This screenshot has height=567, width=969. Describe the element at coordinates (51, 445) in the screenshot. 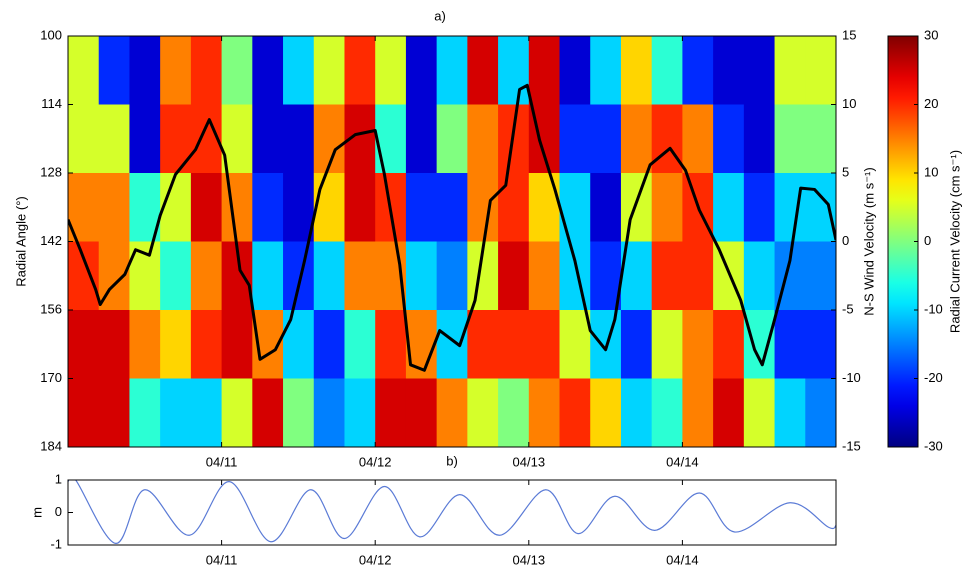

I see `y-tick-label: 184` at that location.